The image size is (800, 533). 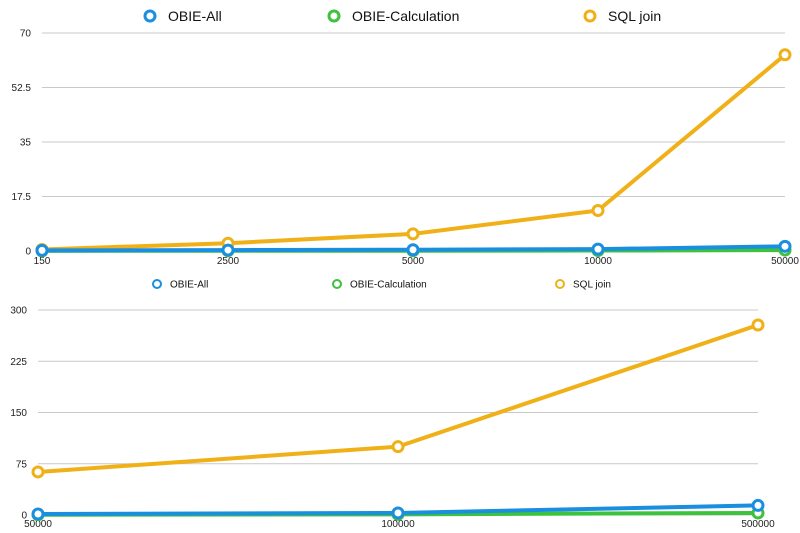 What do you see at coordinates (758, 524) in the screenshot?
I see `x-tick-label: 500000` at bounding box center [758, 524].